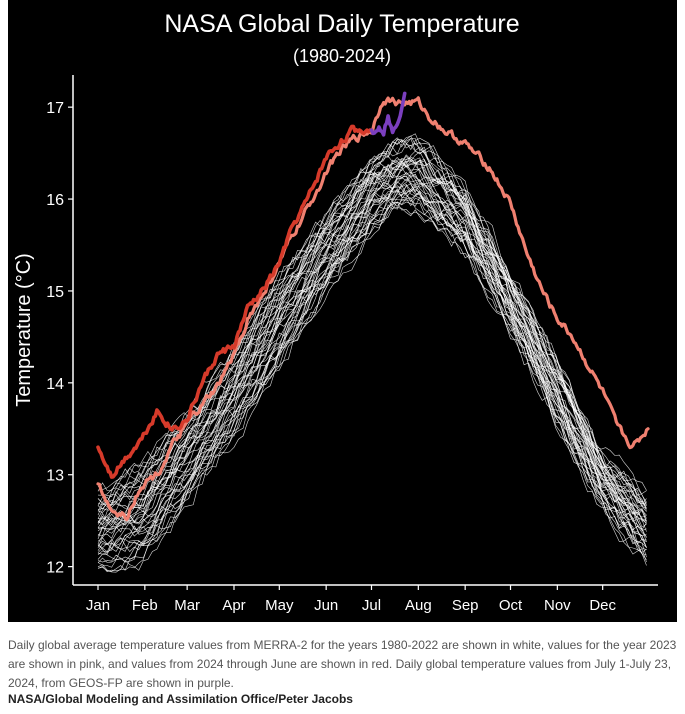  What do you see at coordinates (371, 605) in the screenshot?
I see `x-tick-label: Jul` at bounding box center [371, 605].